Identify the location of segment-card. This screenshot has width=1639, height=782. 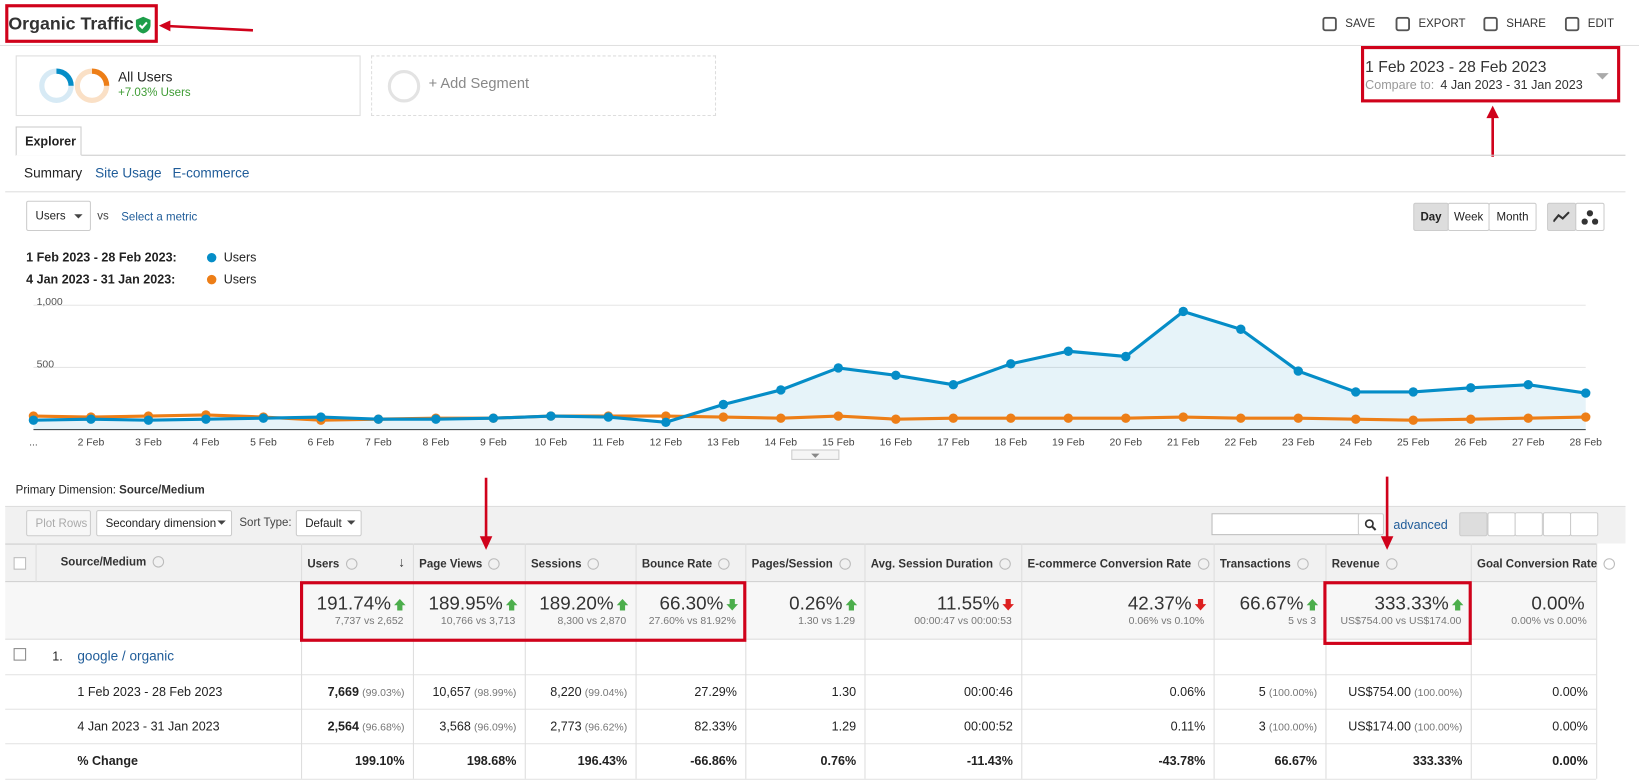
(188, 86).